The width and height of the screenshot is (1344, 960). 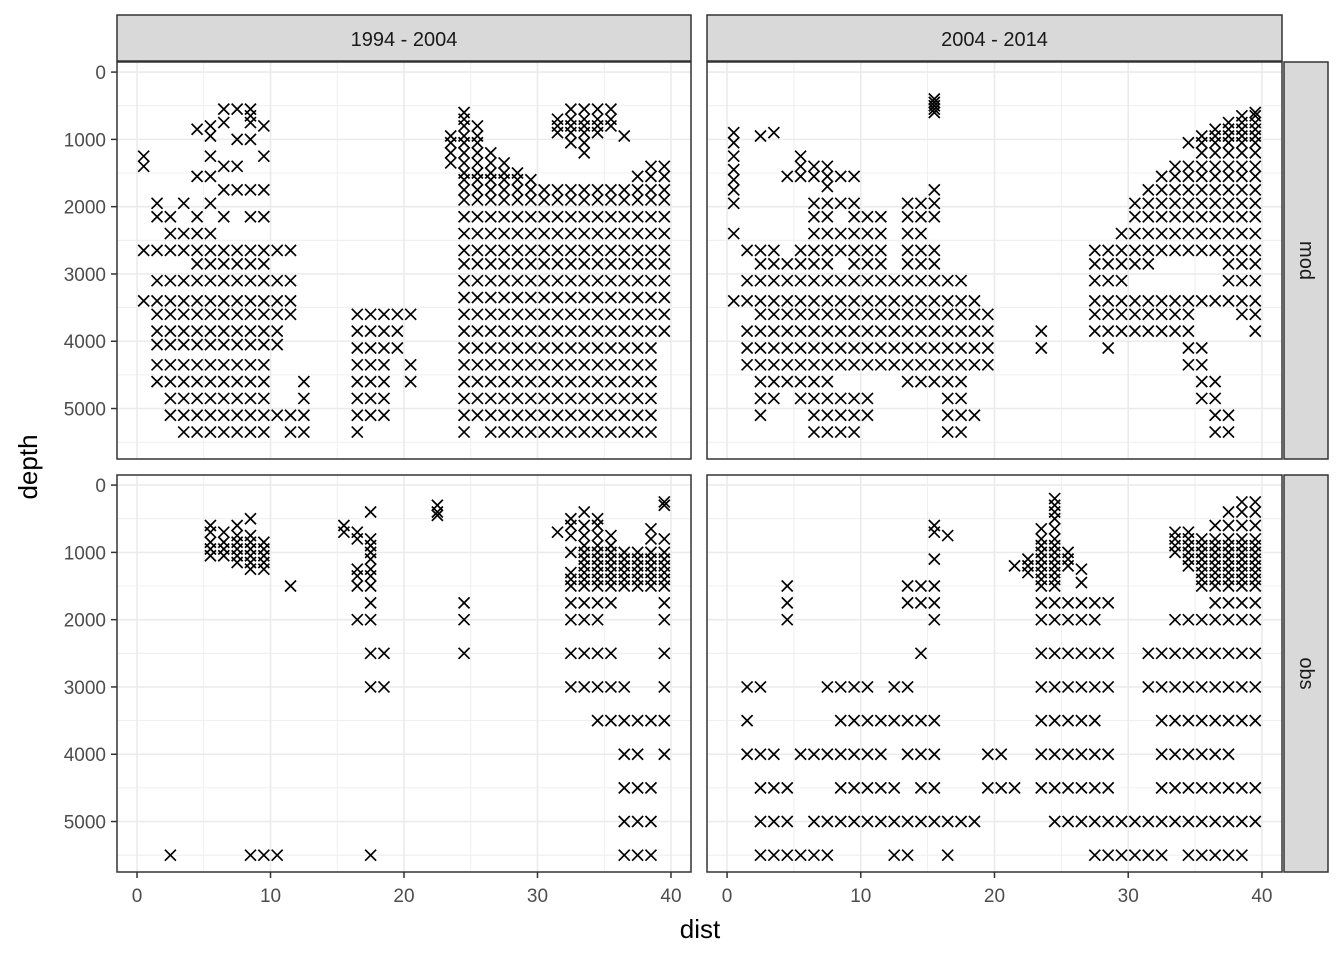 What do you see at coordinates (85, 553) in the screenshot?
I see `y-tick-label: 1000` at bounding box center [85, 553].